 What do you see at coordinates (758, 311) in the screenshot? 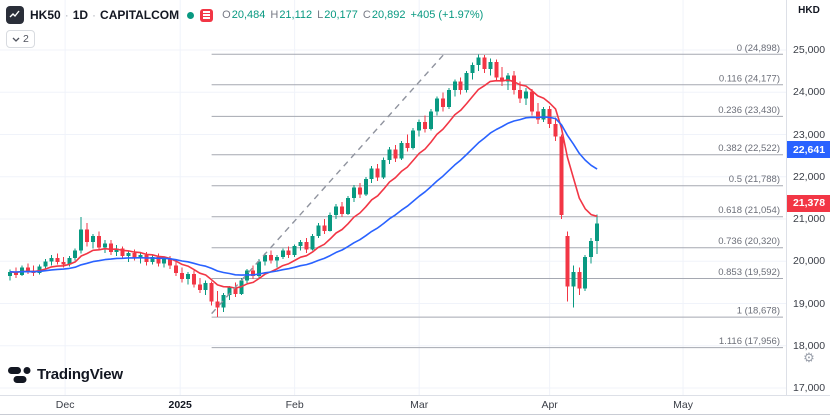
I see `fib-level-label: 1 (18,678)` at bounding box center [758, 311].